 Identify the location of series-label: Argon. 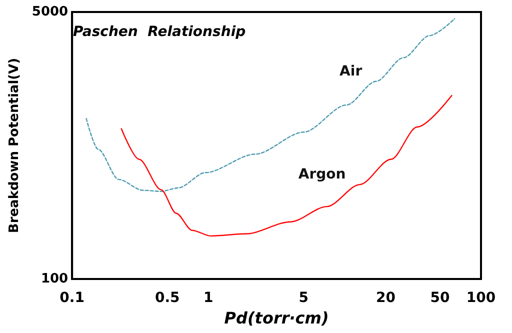
(322, 174).